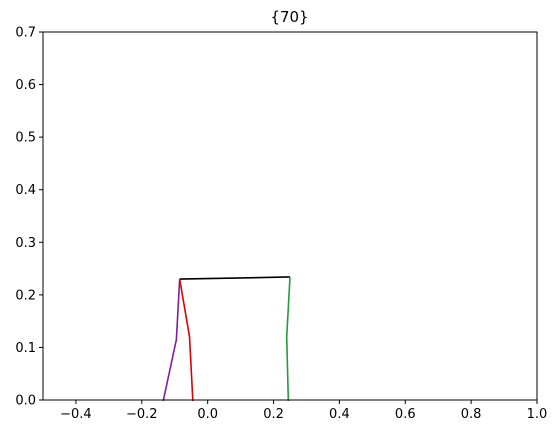  Describe the element at coordinates (25, 85) in the screenshot. I see `y-tick-label: 0.6` at that location.